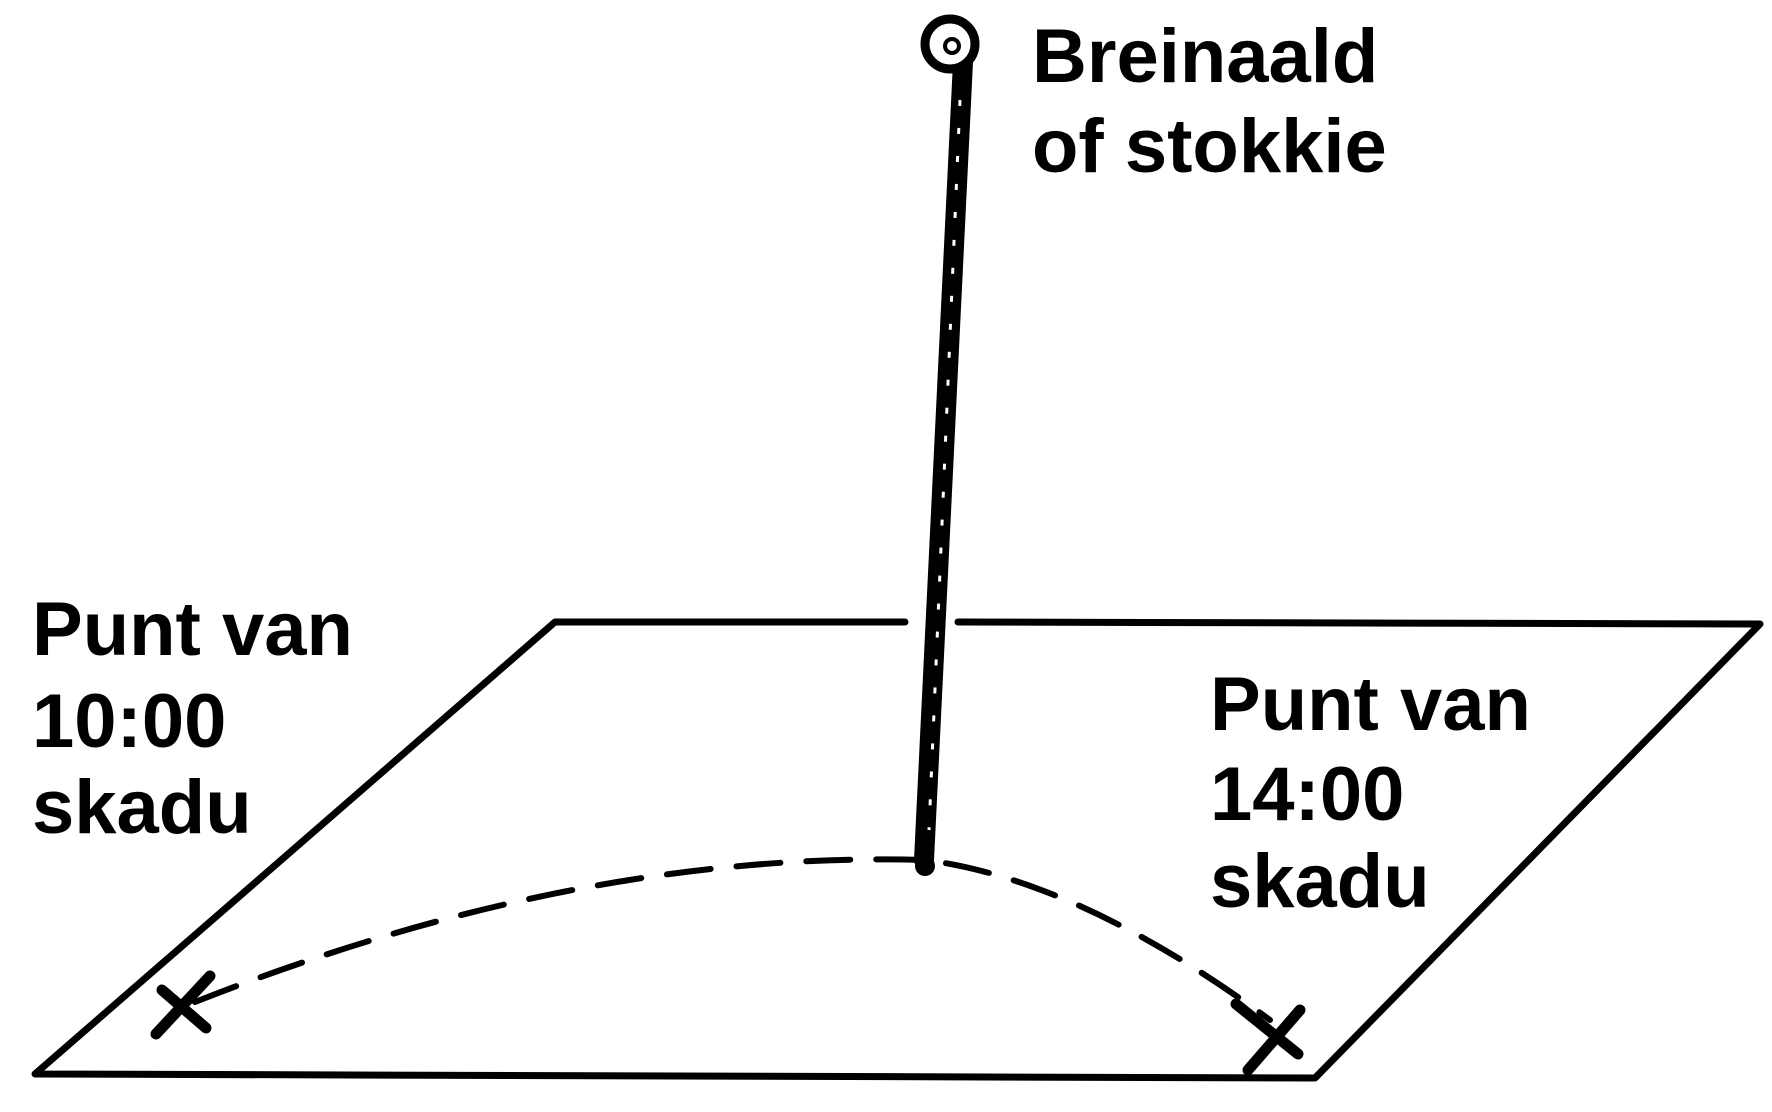  I want to click on label-right-shadow: Punt van 14:00 skadu, so click(1370, 793).